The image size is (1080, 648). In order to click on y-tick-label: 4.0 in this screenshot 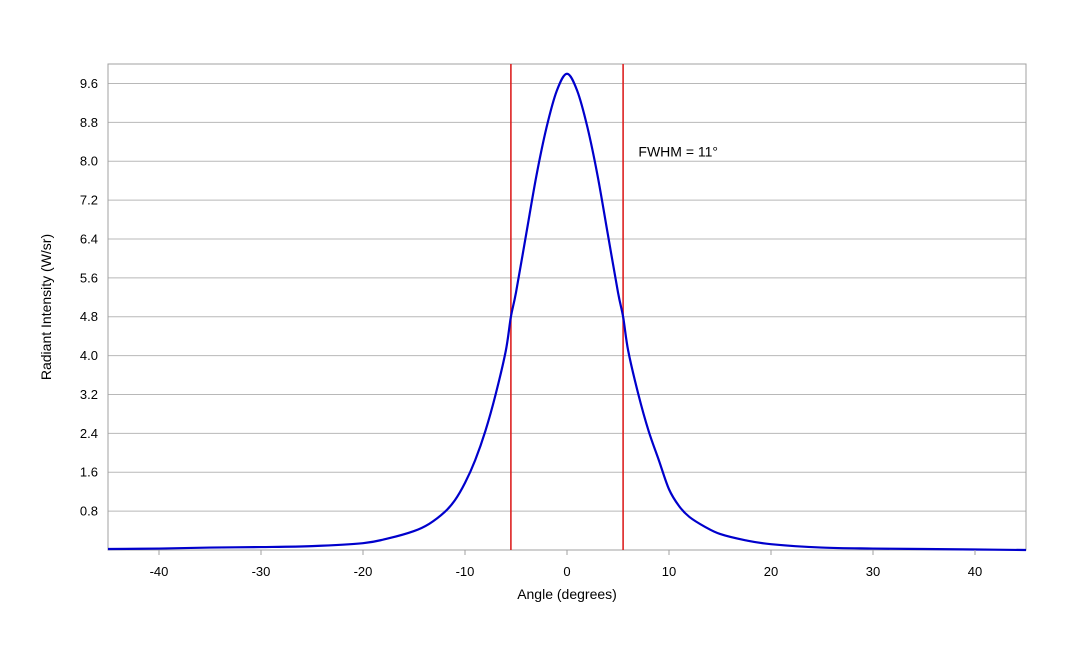, I will do `click(89, 355)`.